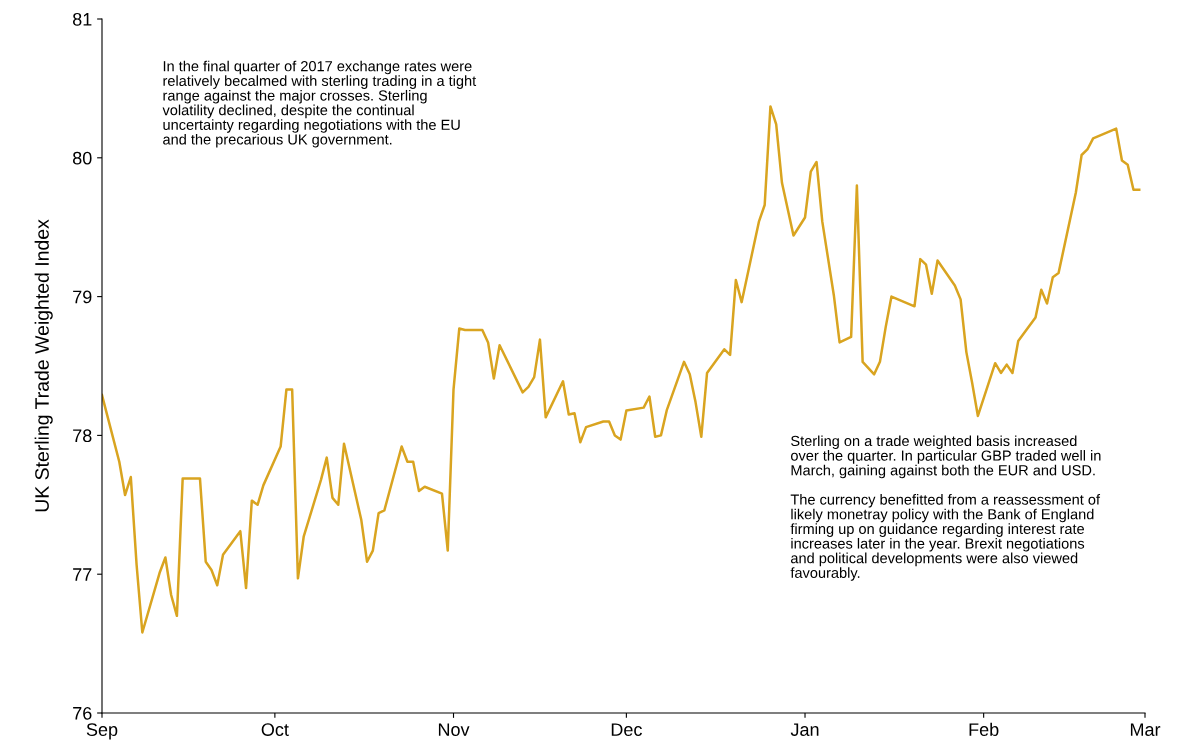 Image resolution: width=1183 pixels, height=753 pixels. I want to click on annotation: In the final quarter of 2017 exchange rates were relatively becalmed with sterling trading in a tight range against the major crosses. Sterling volatility declined, despite the continual uncertainty regarding negotiations with the EU and the precarious UK government., so click(319, 104).